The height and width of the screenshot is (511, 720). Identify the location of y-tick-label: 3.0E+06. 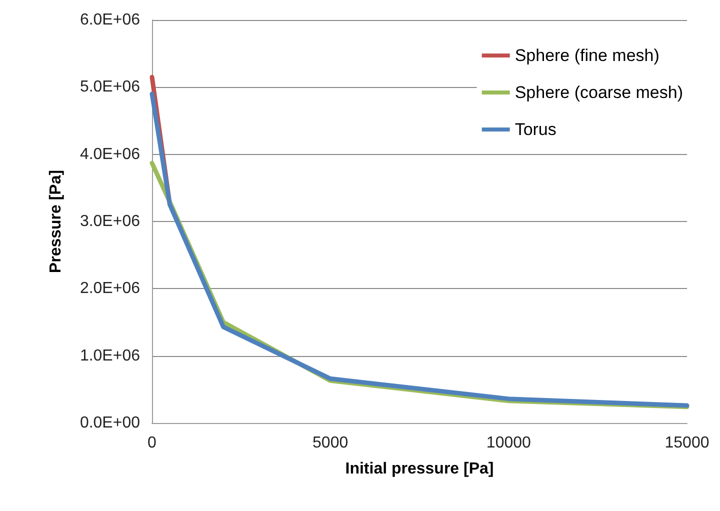
(110, 221).